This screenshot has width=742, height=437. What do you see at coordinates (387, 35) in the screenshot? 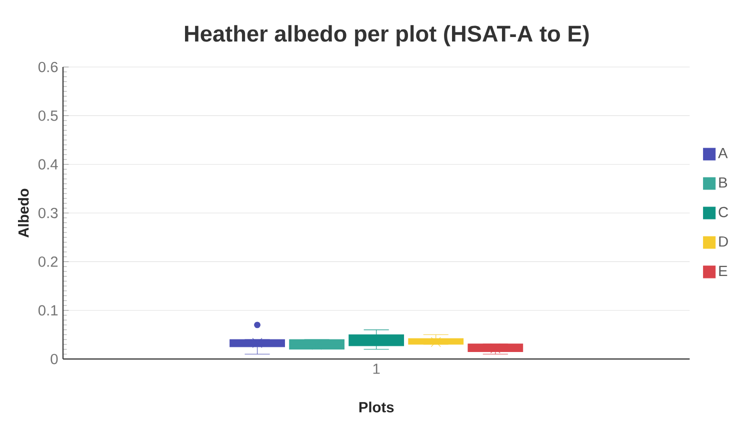
I see `chart-title: Heather albedo per plot (HSAT-A to E)` at bounding box center [387, 35].